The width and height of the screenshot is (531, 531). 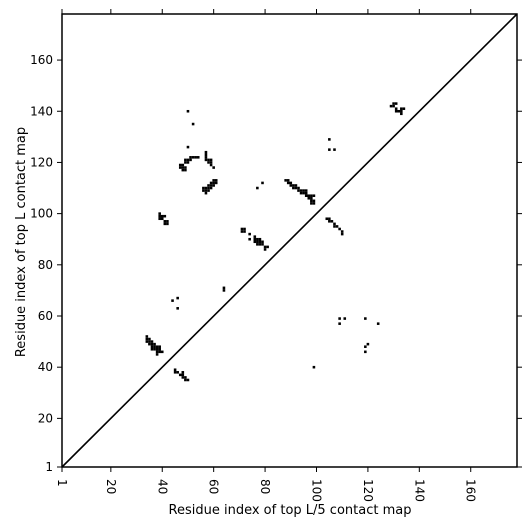 I want to click on y-tick-label: 60, so click(x=45, y=316).